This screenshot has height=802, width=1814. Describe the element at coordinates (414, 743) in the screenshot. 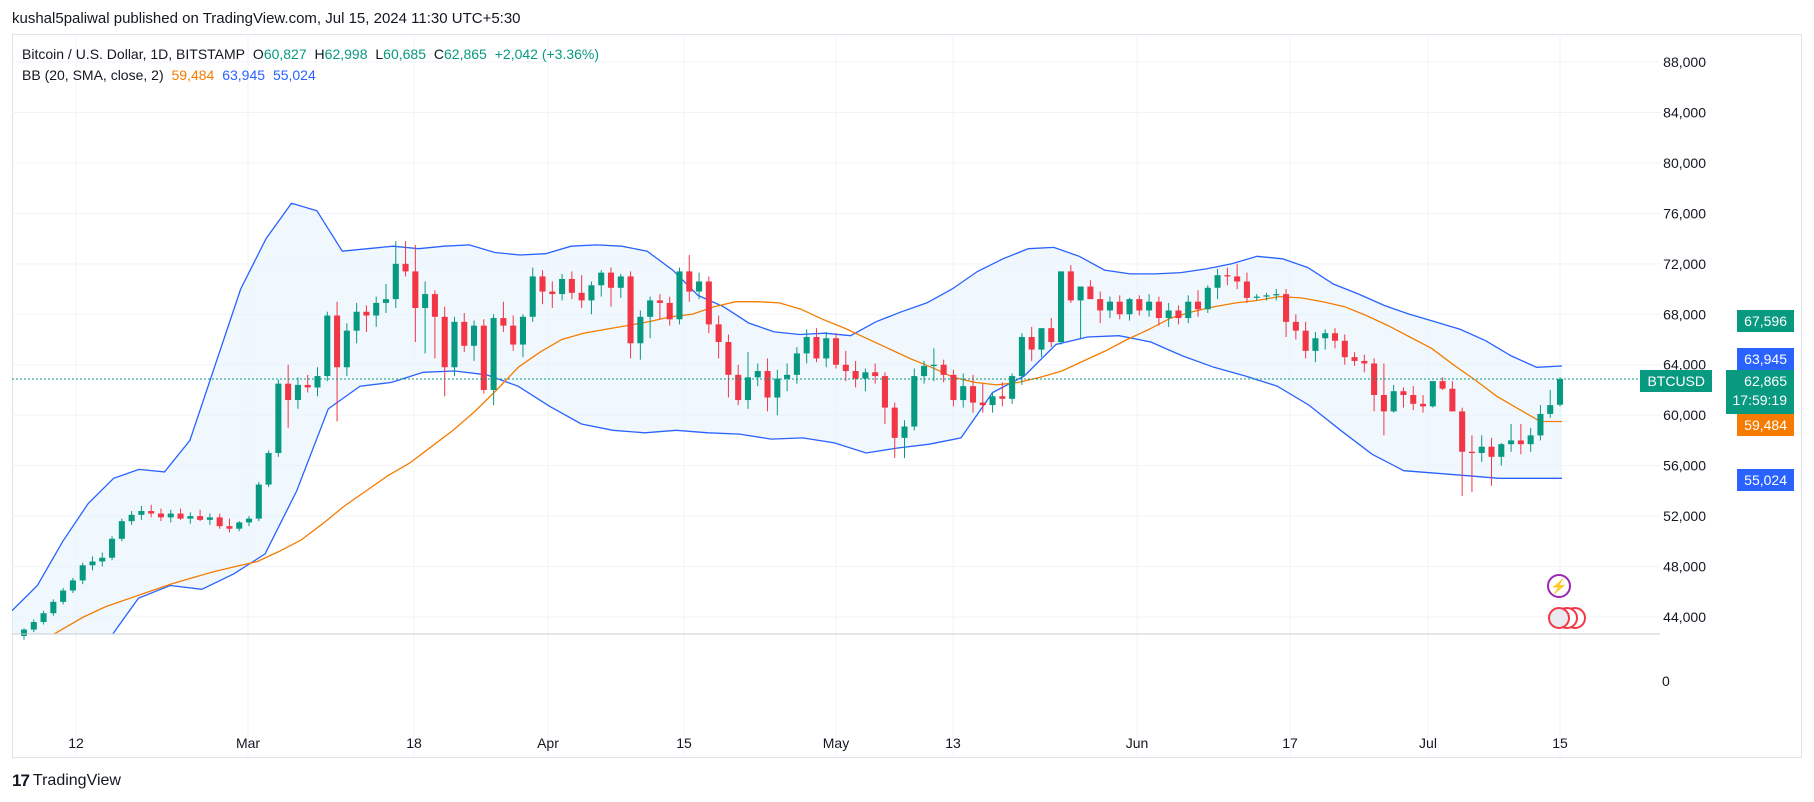

I see `x-tick-label: 18` at that location.